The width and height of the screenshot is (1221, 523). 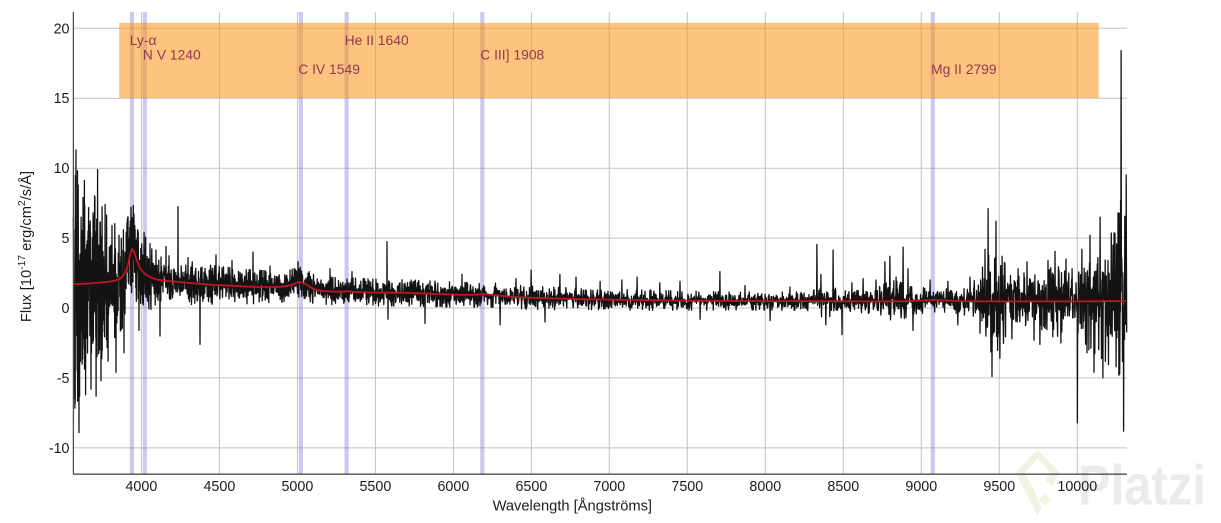 I want to click on svg-text: N V 1240, so click(x=172, y=54).